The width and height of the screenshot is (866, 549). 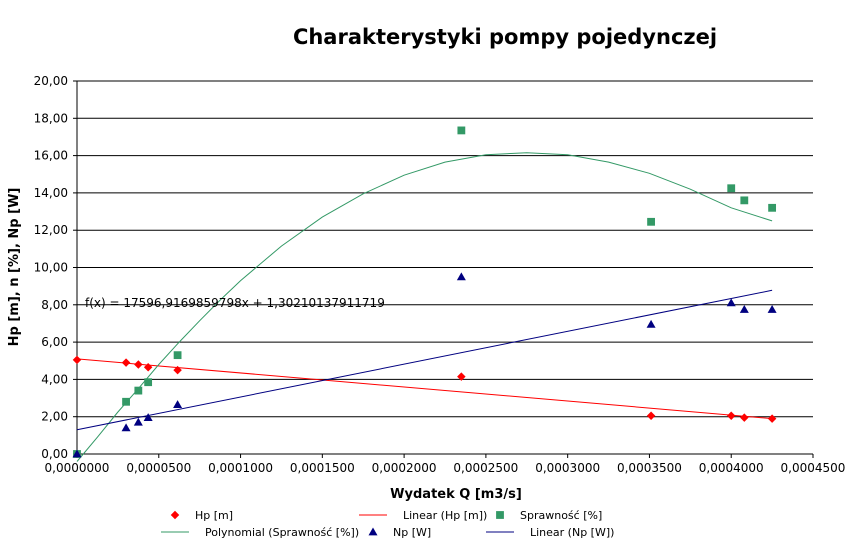 I want to click on legend-label: Sprawność [%], so click(x=561, y=515).